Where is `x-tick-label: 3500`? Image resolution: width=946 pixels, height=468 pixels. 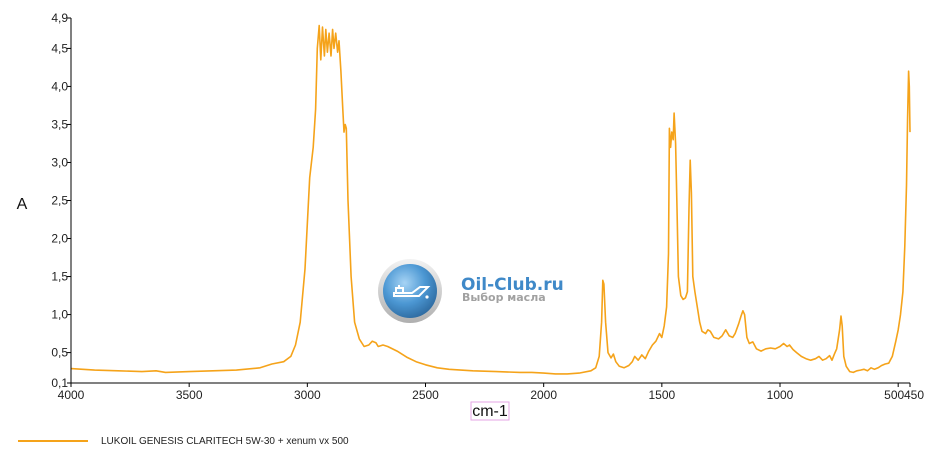 x-tick-label: 3500 is located at coordinates (189, 395).